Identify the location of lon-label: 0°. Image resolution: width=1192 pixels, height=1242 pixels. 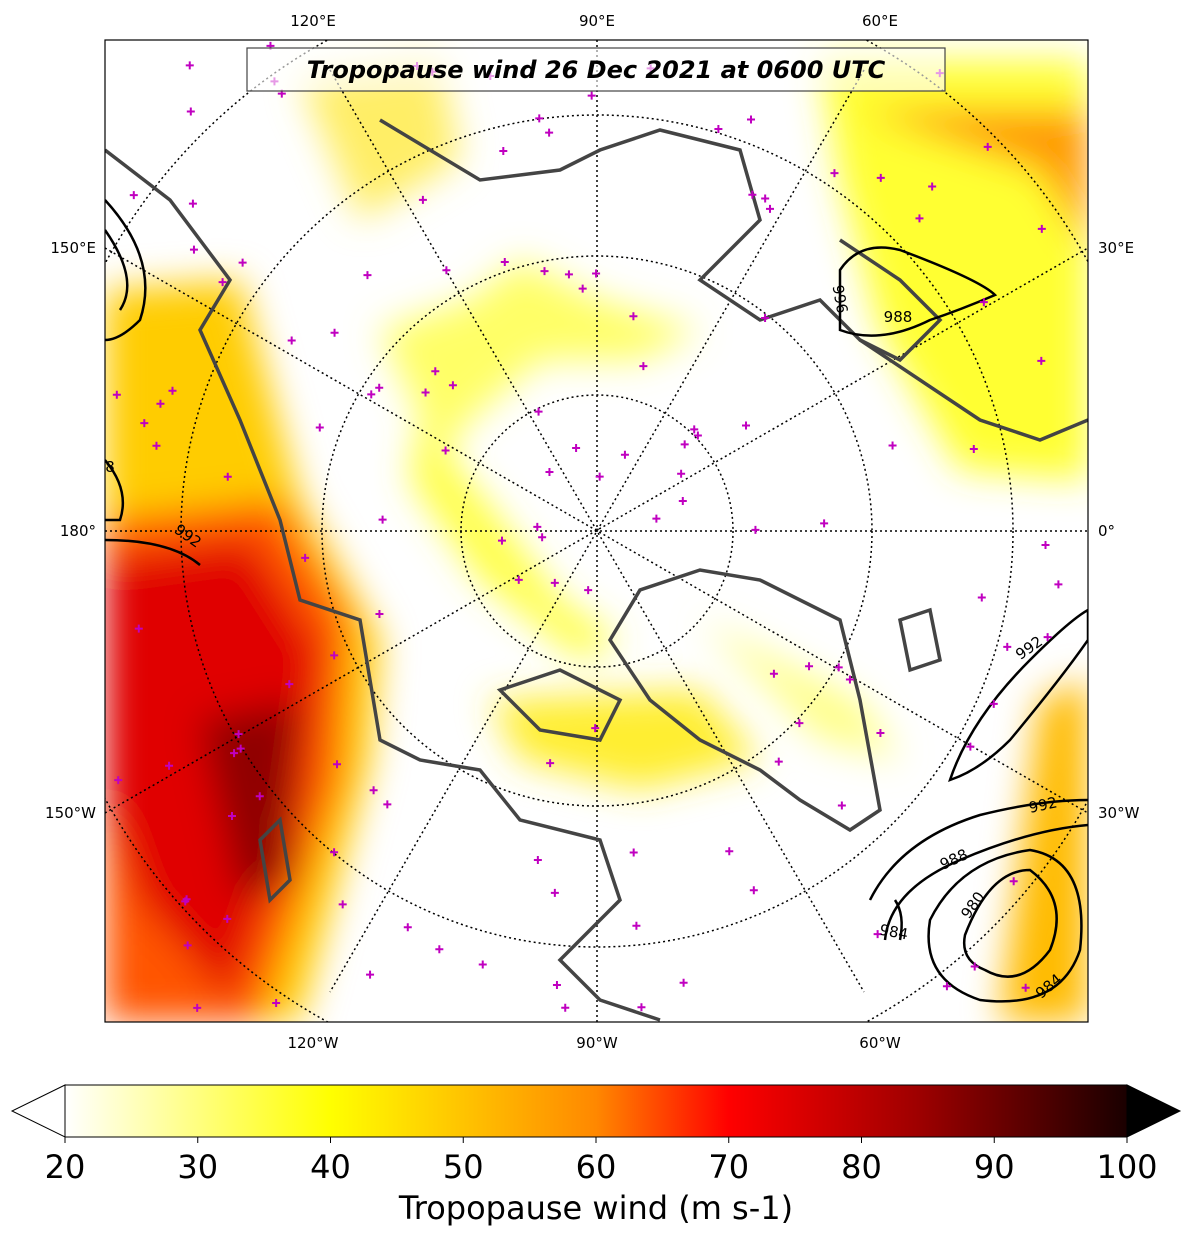
(1106, 531).